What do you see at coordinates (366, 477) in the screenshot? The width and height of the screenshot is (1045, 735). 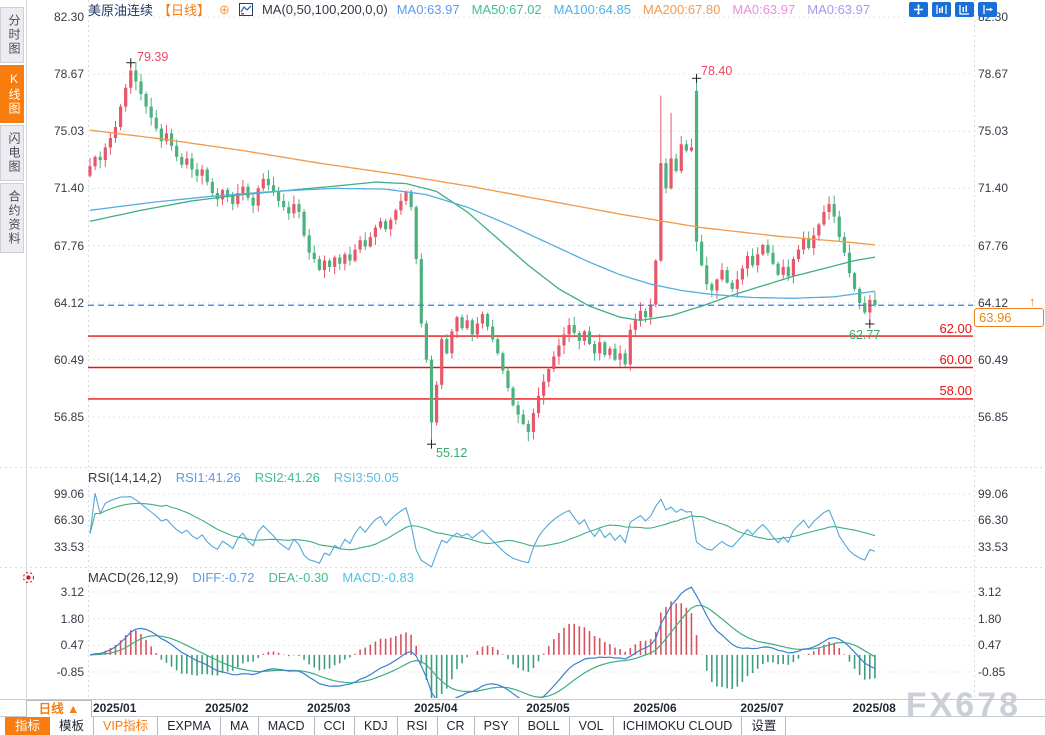 I see `rsi-value-3: RSI3:50.05` at bounding box center [366, 477].